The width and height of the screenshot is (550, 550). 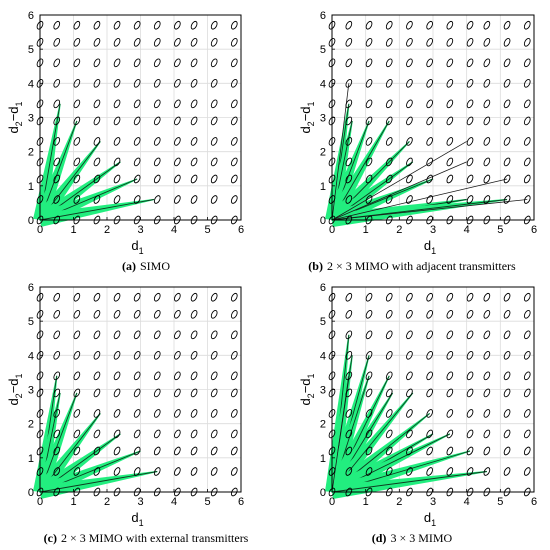 What do you see at coordinates (134, 517) in the screenshot?
I see `x-axis-label-main: d` at bounding box center [134, 517].